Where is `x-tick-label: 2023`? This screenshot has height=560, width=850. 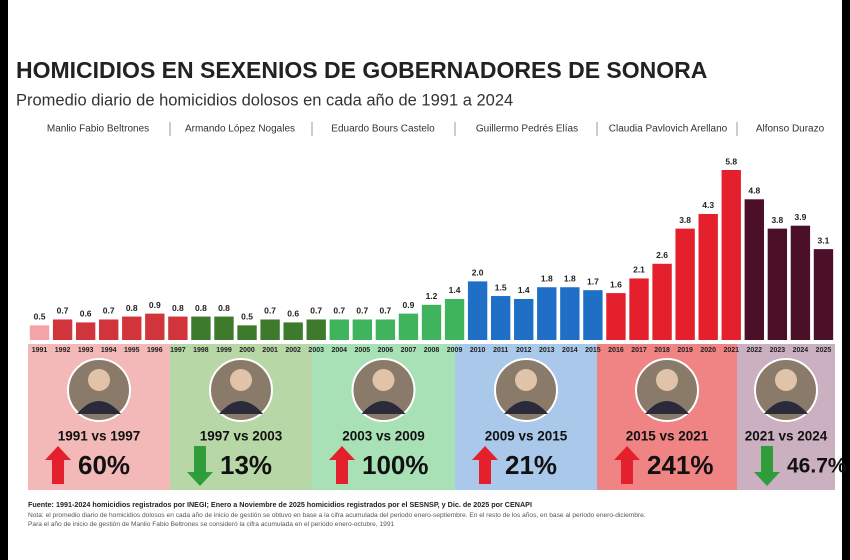 x-tick-label: 2023 is located at coordinates (778, 350).